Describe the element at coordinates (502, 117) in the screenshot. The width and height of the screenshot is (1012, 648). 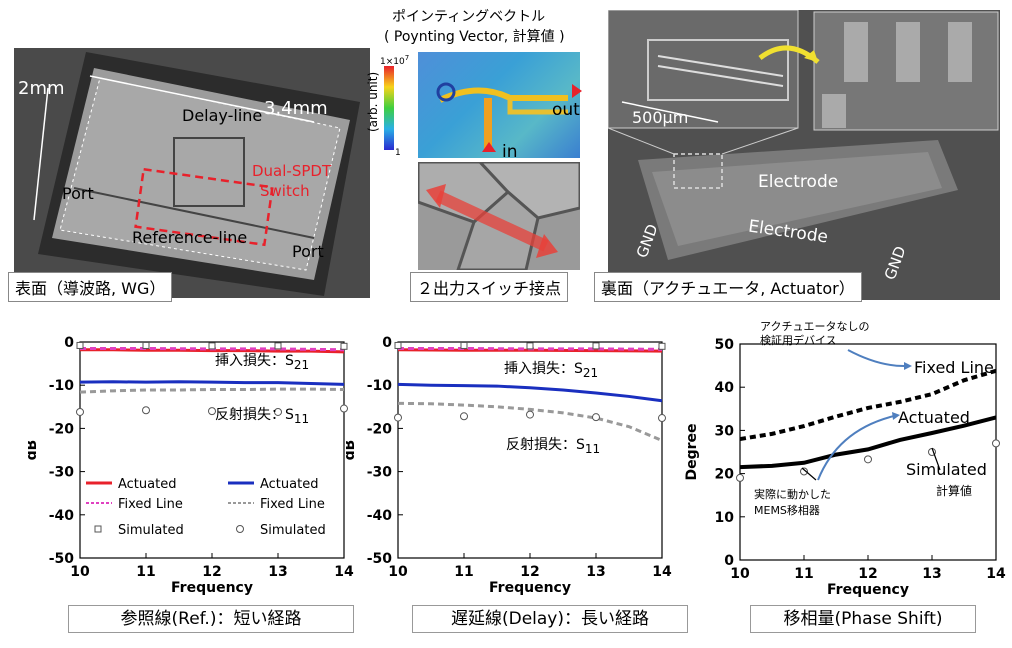
I see `poynting-field-map` at that location.